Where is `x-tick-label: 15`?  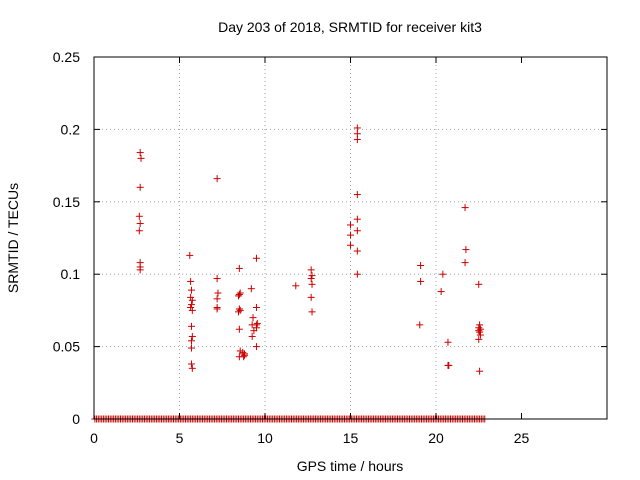
x-tick-label: 15 is located at coordinates (351, 438).